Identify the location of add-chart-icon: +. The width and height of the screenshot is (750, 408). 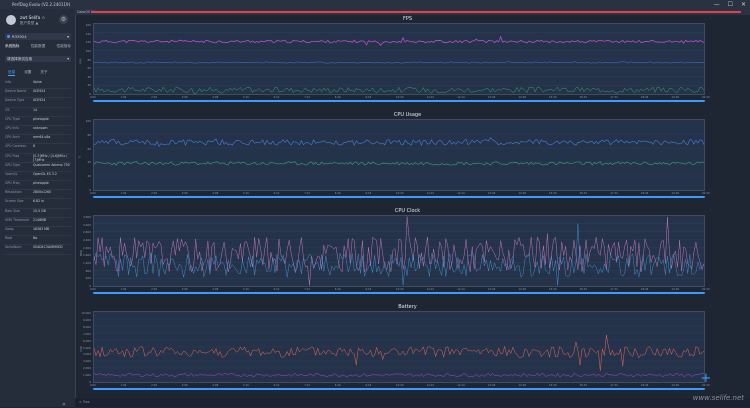
(706, 378).